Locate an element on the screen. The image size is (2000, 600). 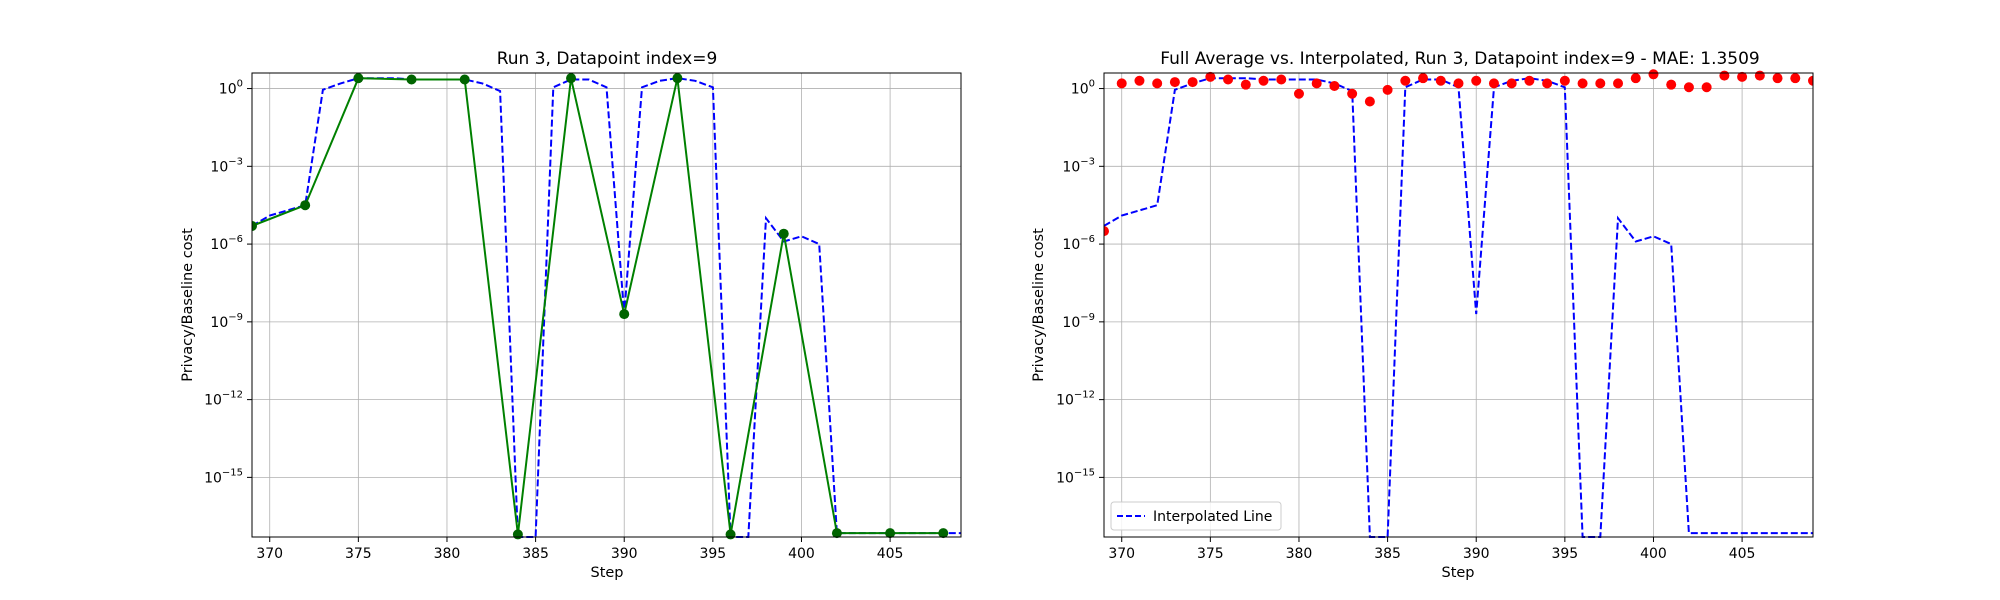
left-x-axis-label: Step is located at coordinates (606, 573).